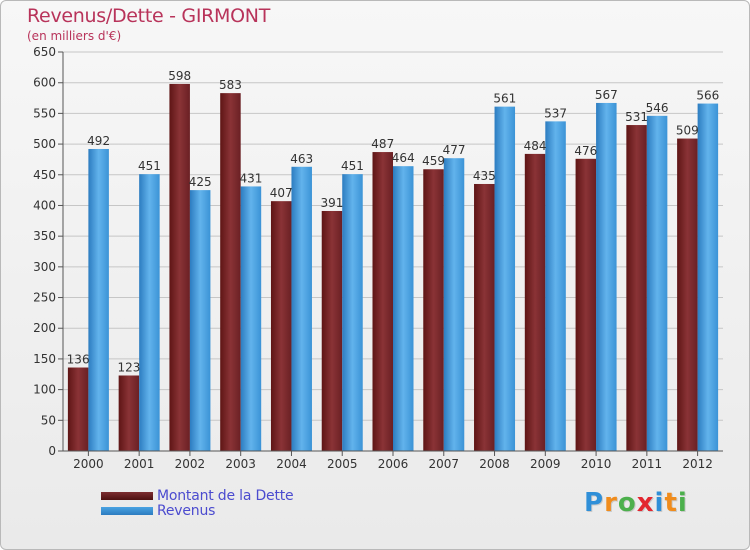 The image size is (750, 550). Describe the element at coordinates (687, 131) in the screenshot. I see `value-label: 509` at that location.